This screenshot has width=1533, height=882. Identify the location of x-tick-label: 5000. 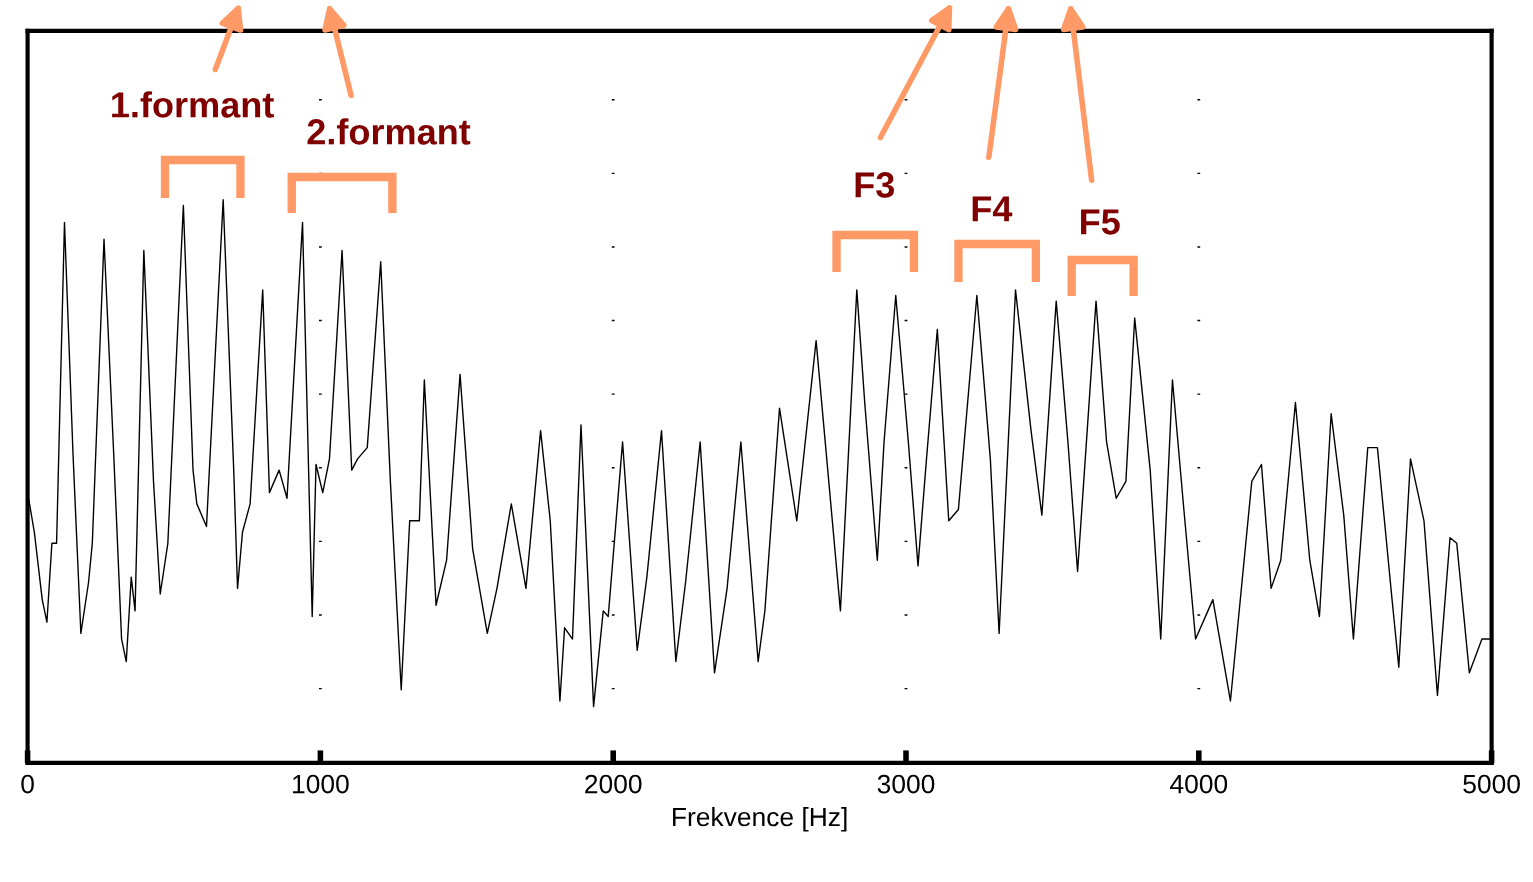
(1491, 784).